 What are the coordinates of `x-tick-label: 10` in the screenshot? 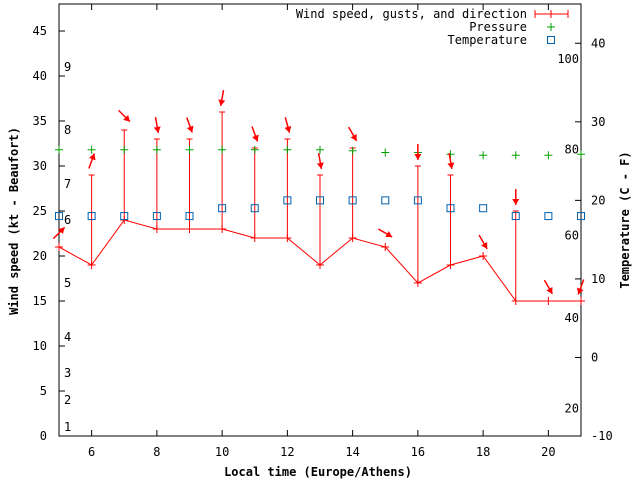 It's located at (222, 452).